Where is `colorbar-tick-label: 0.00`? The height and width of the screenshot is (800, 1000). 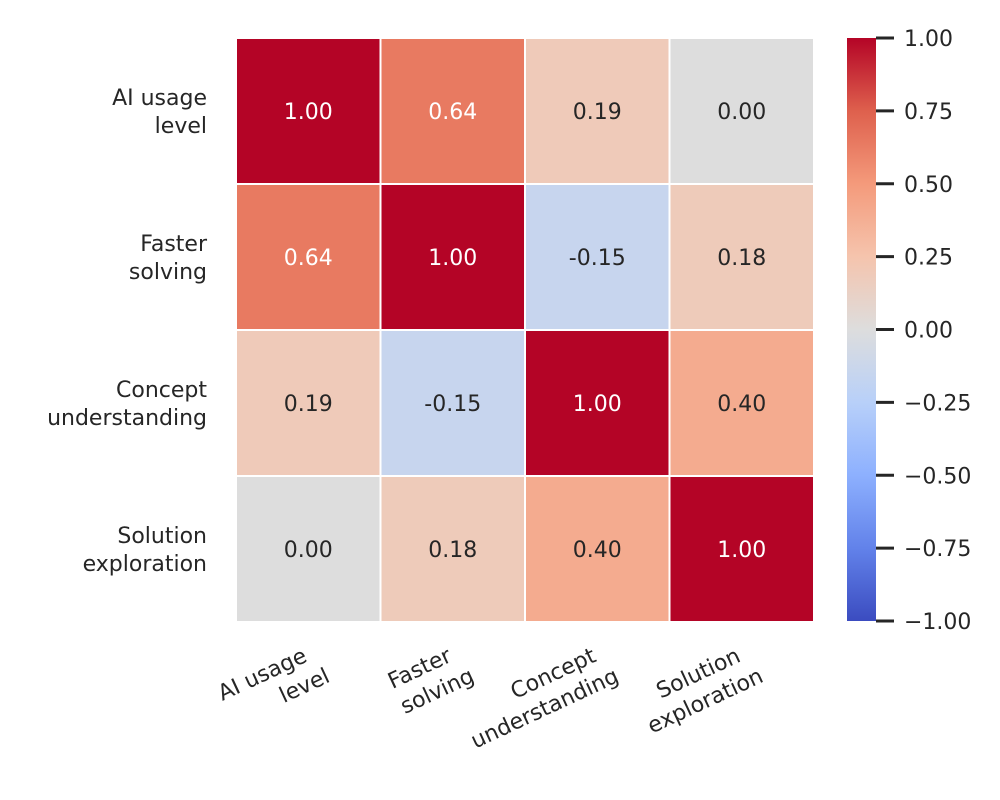
colorbar-tick-label: 0.00 is located at coordinates (928, 331).